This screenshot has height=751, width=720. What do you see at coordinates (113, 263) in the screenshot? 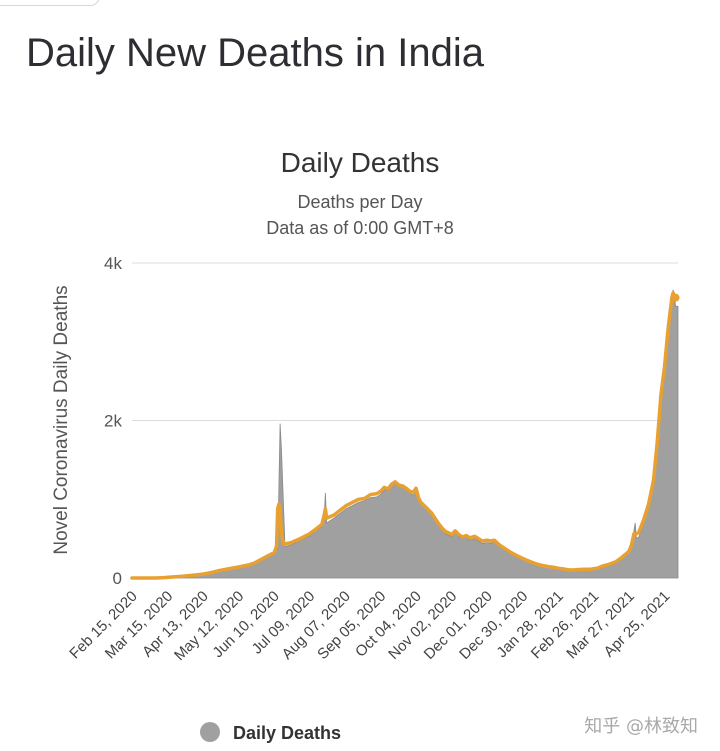
I see `y-tick-label: 4k` at bounding box center [113, 263].